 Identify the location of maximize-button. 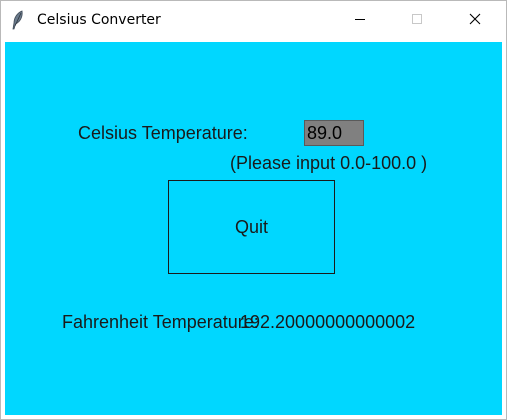
(417, 20).